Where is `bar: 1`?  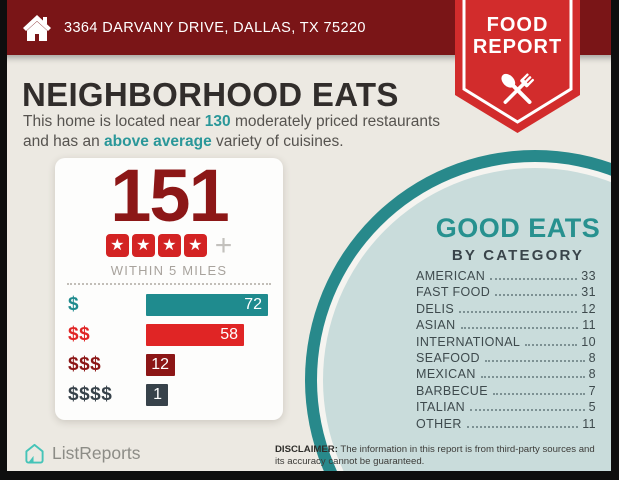 bar: 1 is located at coordinates (157, 395).